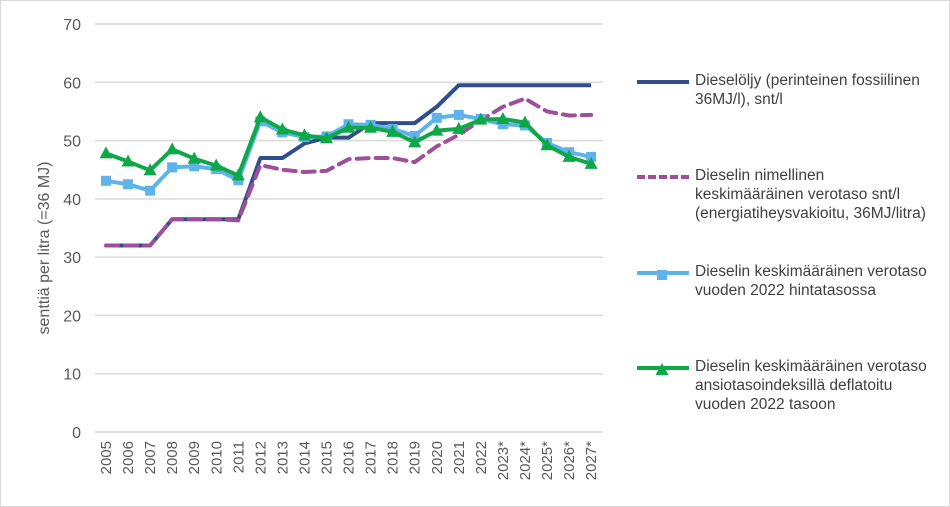 The width and height of the screenshot is (950, 507). I want to click on x-tick-label: 2012, so click(260, 457).